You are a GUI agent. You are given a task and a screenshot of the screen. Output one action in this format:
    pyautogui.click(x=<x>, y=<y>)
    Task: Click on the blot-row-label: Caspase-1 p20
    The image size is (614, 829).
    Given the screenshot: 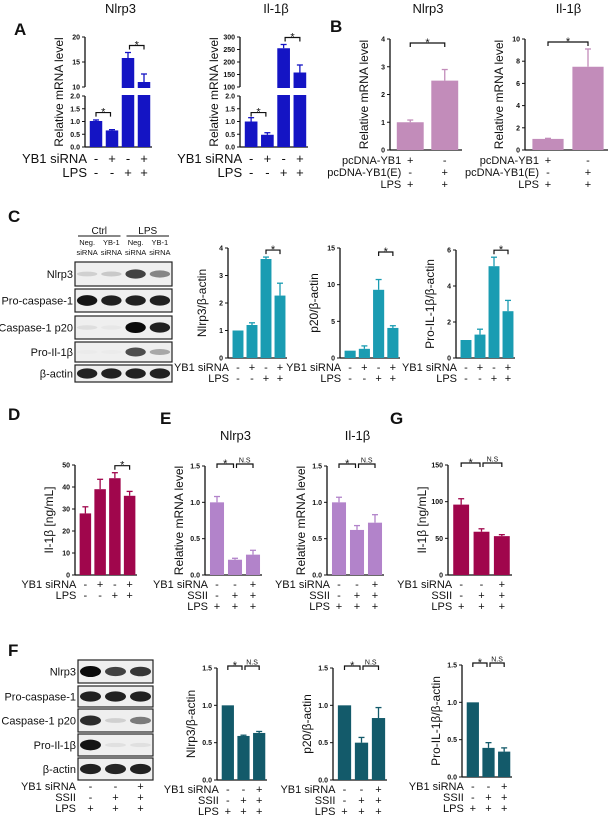 What is the action you would take?
    pyautogui.click(x=36, y=329)
    